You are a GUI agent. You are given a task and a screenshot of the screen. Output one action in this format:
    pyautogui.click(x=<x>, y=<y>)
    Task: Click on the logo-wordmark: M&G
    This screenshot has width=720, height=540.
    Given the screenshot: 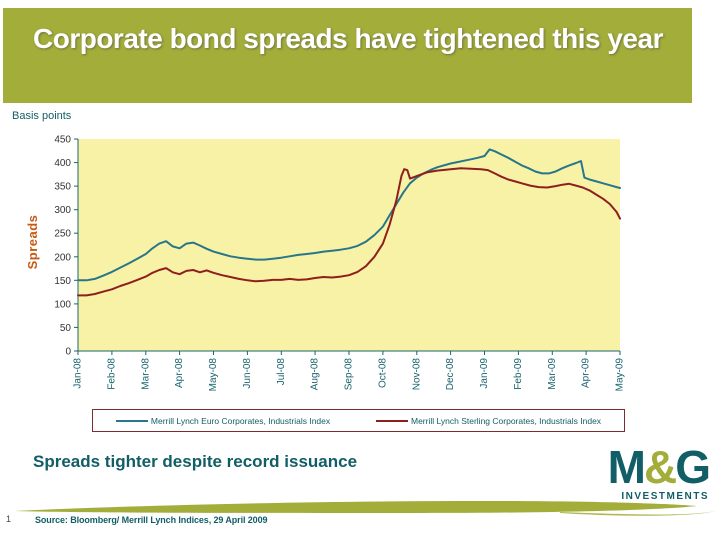 What is the action you would take?
    pyautogui.click(x=654, y=467)
    